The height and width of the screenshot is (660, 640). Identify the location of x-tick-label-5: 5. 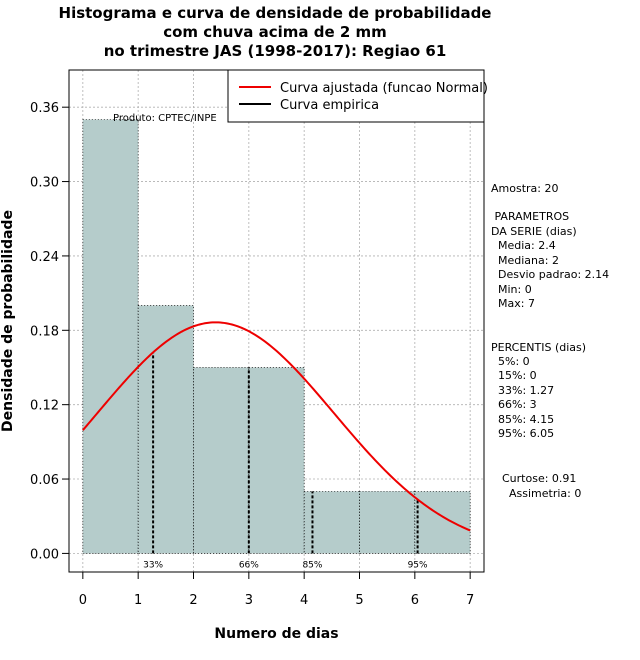
(359, 600).